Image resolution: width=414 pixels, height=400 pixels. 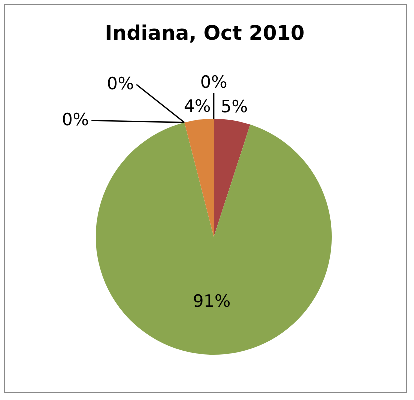 I want to click on data-label: 5%, so click(x=234, y=108).